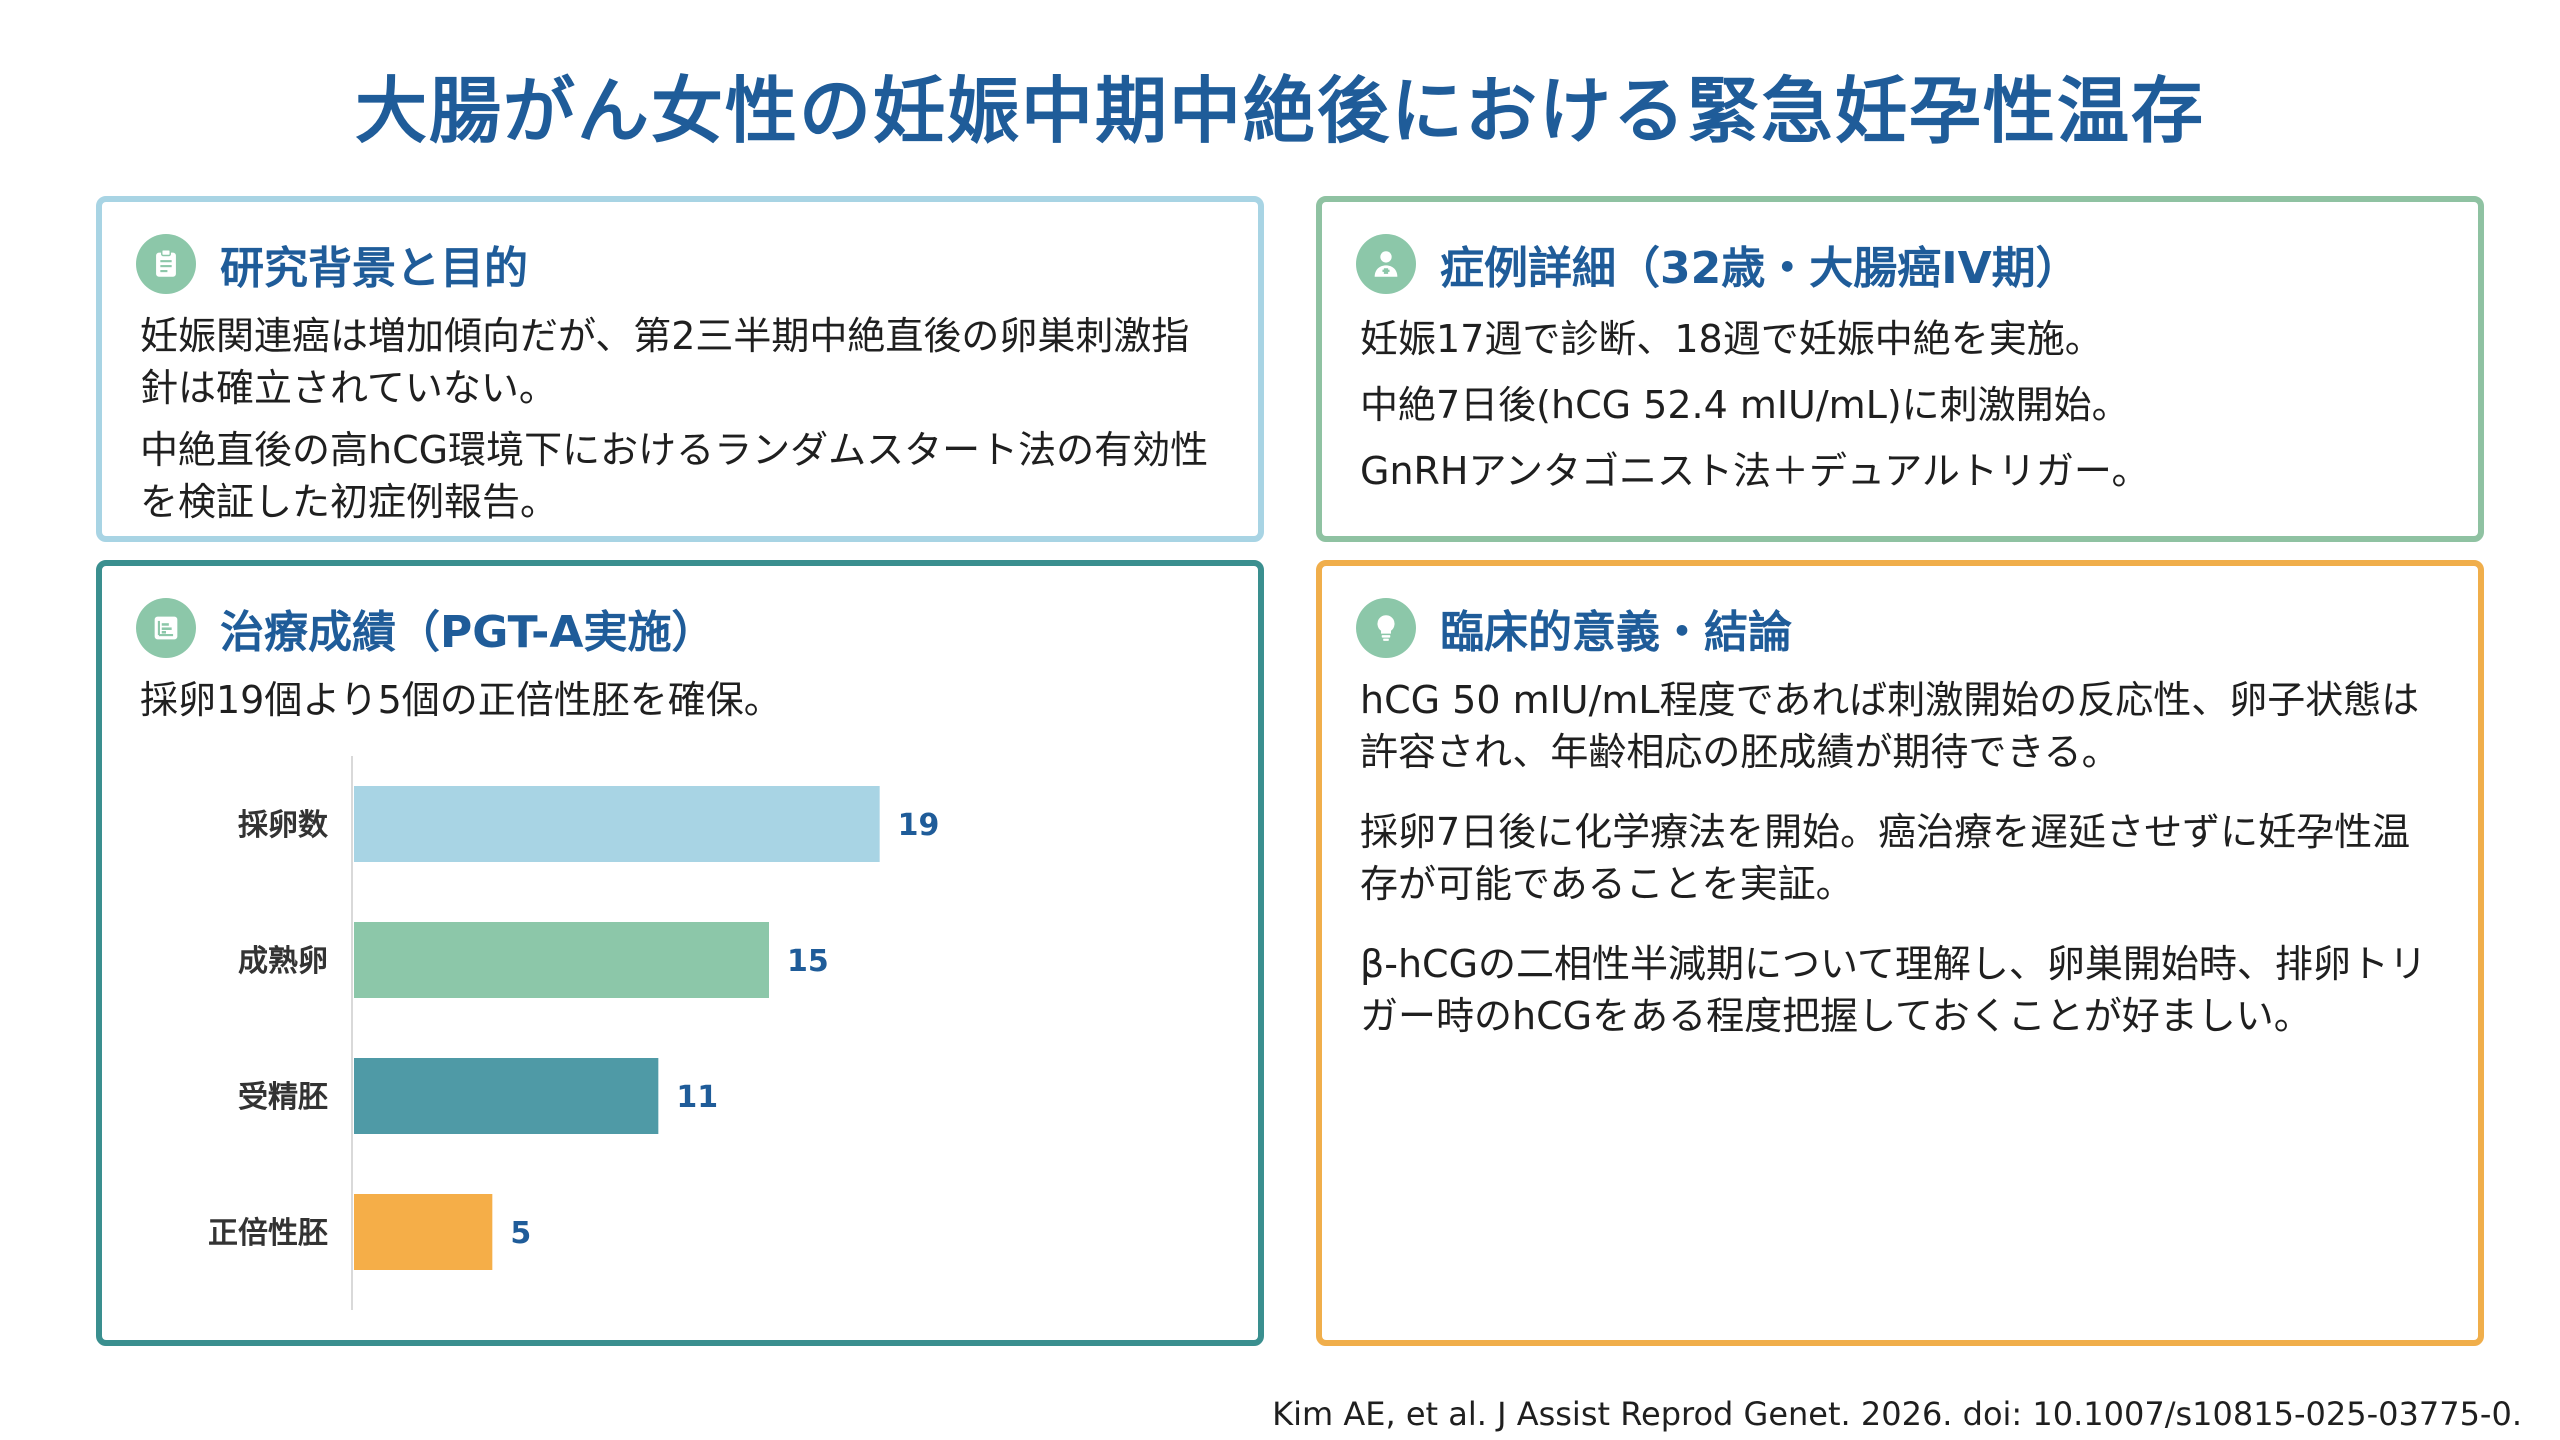 The width and height of the screenshot is (2560, 1440). I want to click on bar-chart-svg: 採卵数 19 成熟卵 15 受精胚 11 正倍性胚 5, so click(574, 1033).